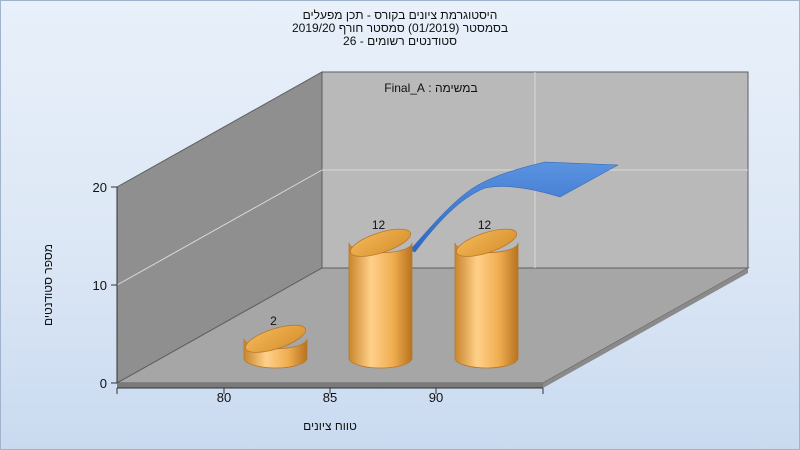  What do you see at coordinates (273, 321) in the screenshot?
I see `bar-data-label: 2` at bounding box center [273, 321].